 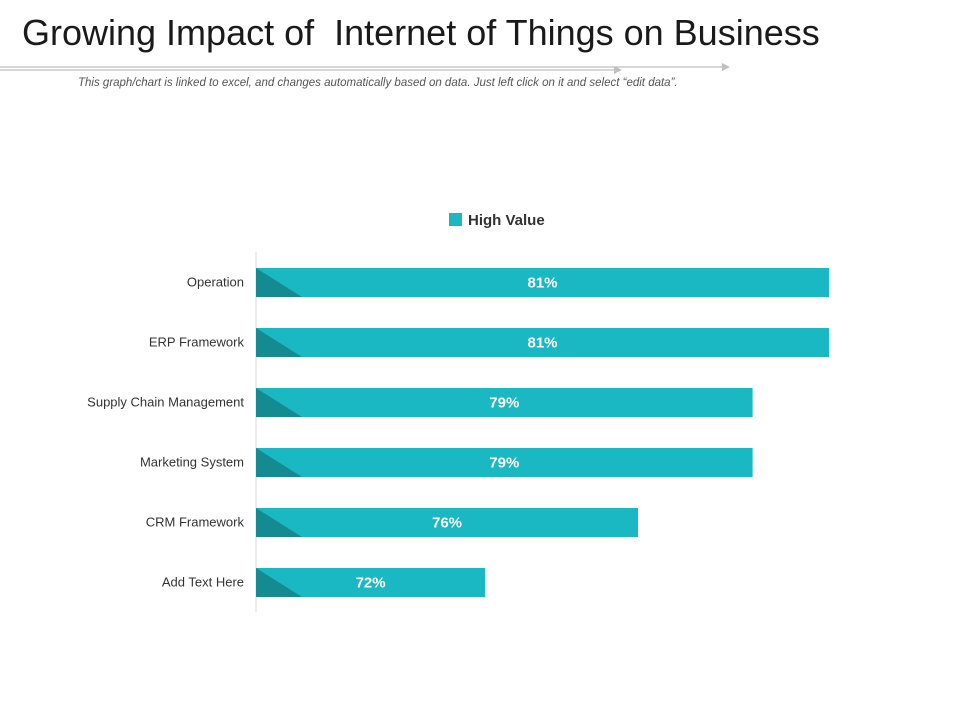 I want to click on bar-shade-crm-framework, so click(x=279, y=522).